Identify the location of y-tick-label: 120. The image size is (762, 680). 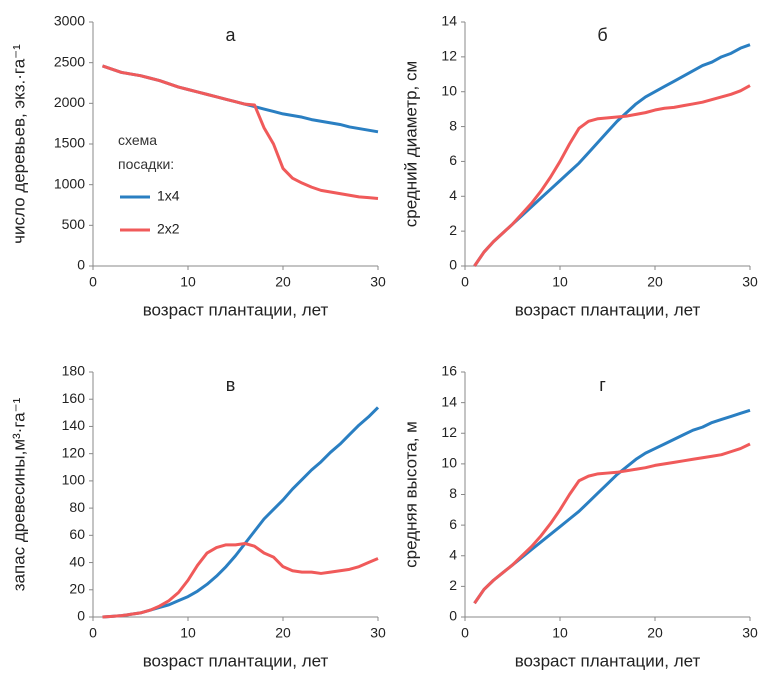
(74, 452).